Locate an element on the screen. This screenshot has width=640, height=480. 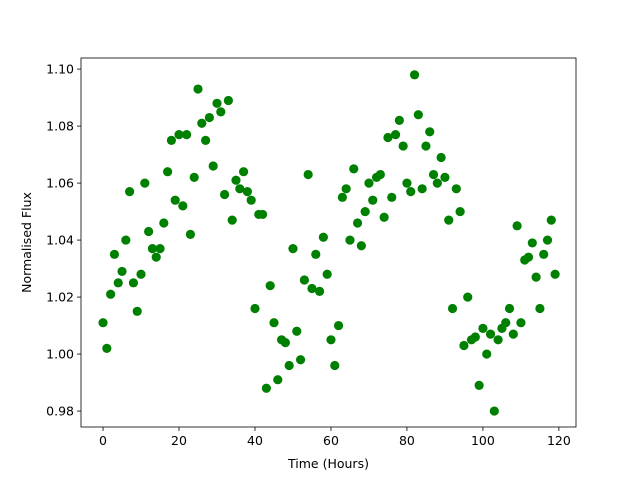
y-tick-label: 1.04 is located at coordinates (60, 240).